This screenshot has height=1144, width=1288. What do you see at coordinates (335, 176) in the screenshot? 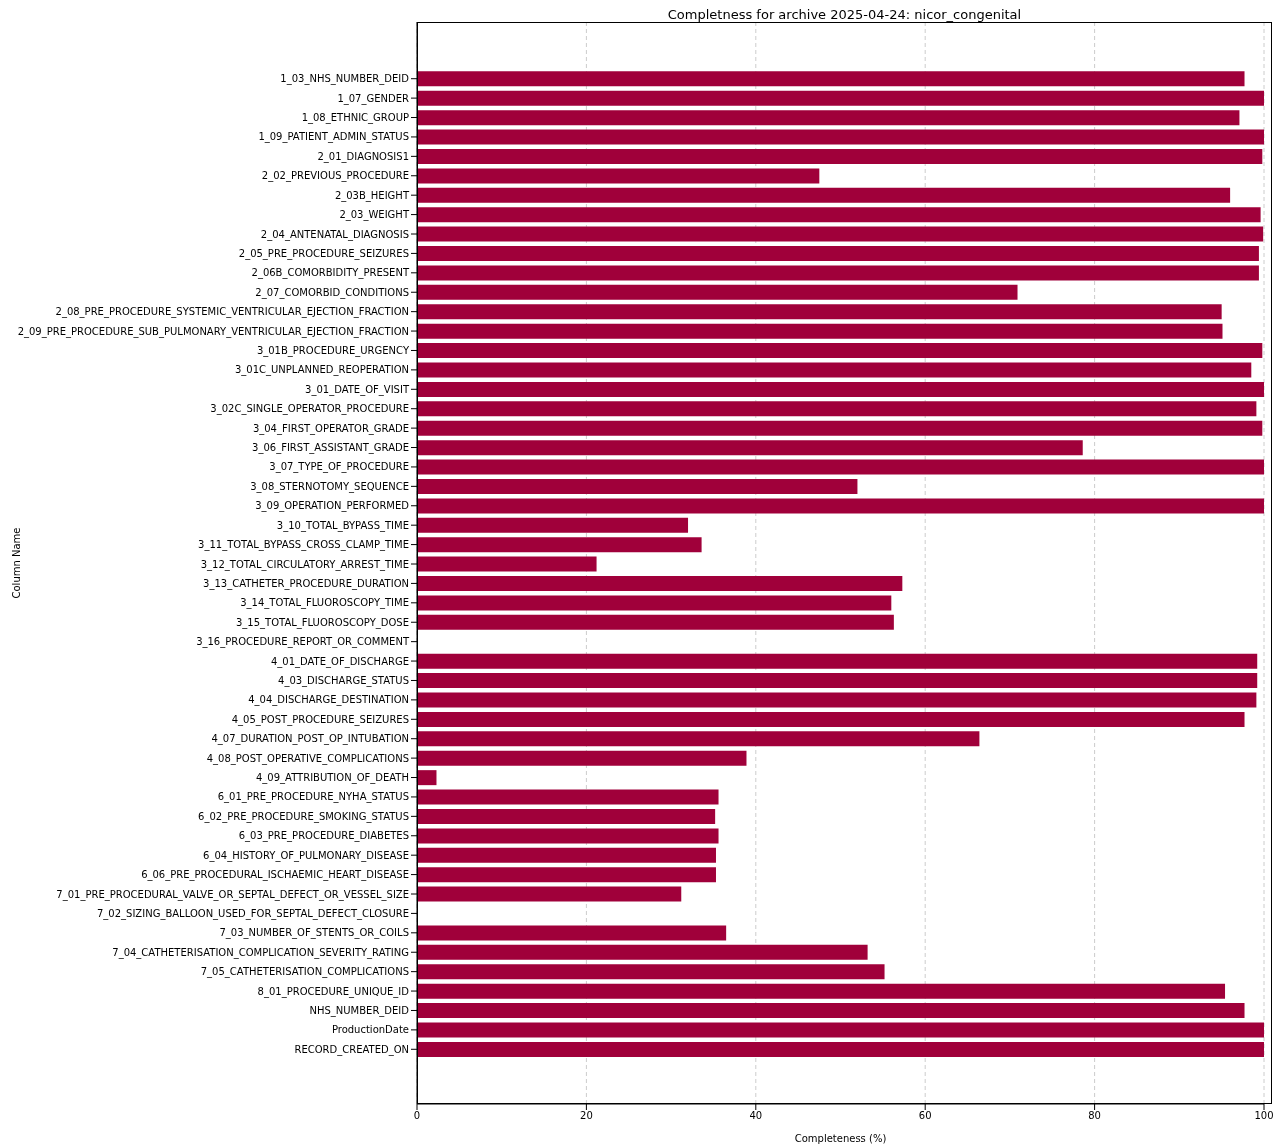
I see `y-tick-label: 2_02_PREVIOUS_PROCEDURE` at bounding box center [335, 176].